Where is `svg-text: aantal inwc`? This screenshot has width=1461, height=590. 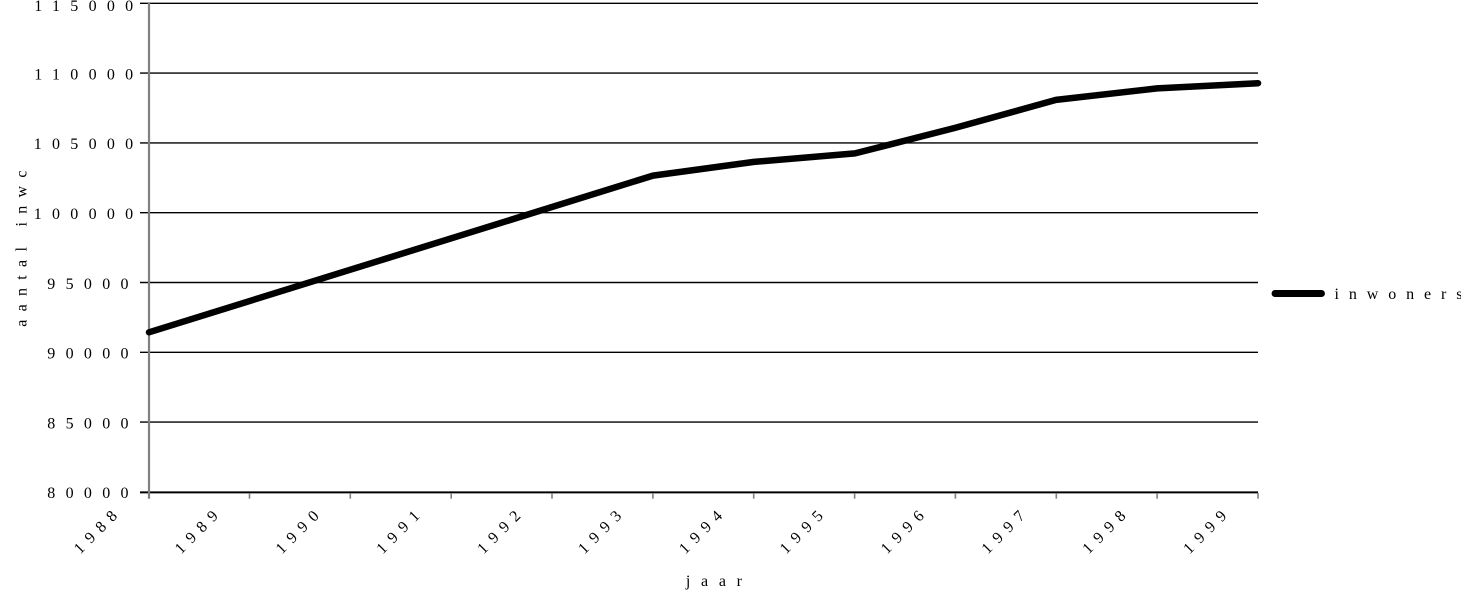 svg-text: aantal inwc is located at coordinates (21, 244).